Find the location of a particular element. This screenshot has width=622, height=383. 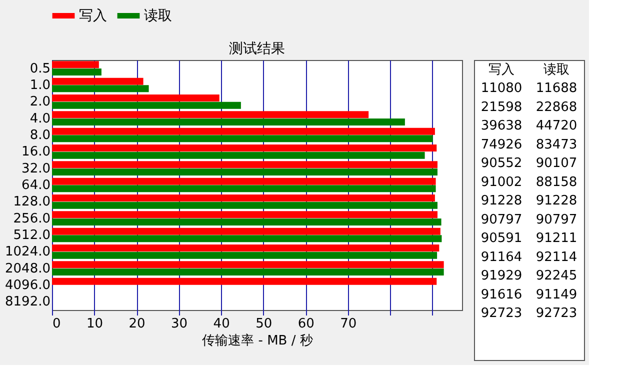

text: 88158 is located at coordinates (557, 182).